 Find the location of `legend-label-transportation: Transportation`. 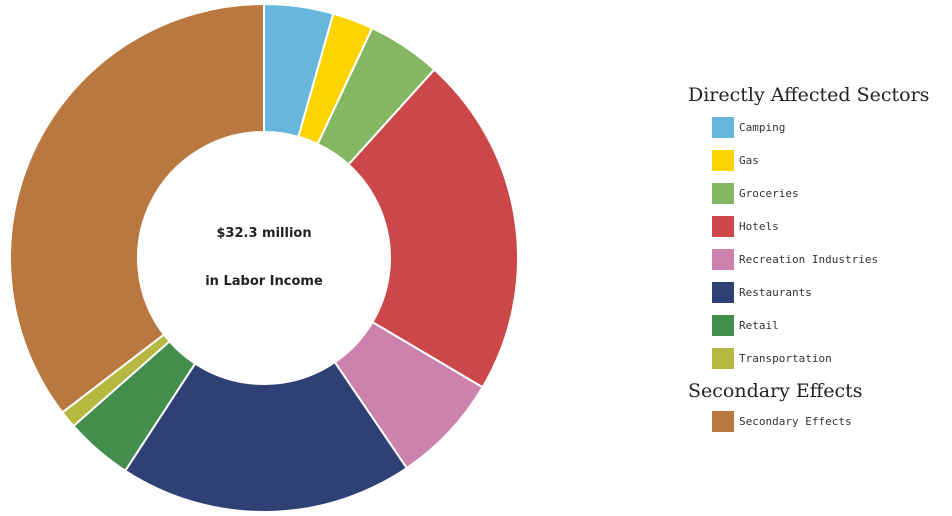

legend-label-transportation: Transportation is located at coordinates (785, 358).